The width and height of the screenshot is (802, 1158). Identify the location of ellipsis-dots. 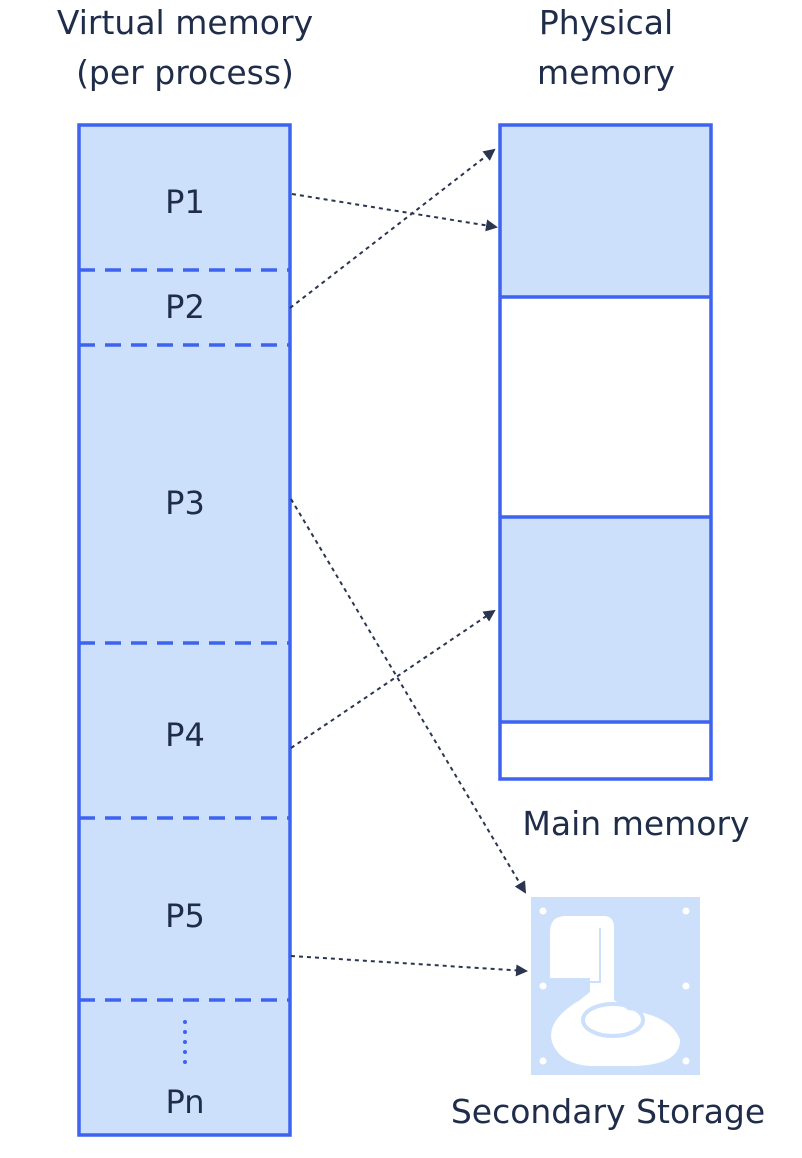
(185, 1042).